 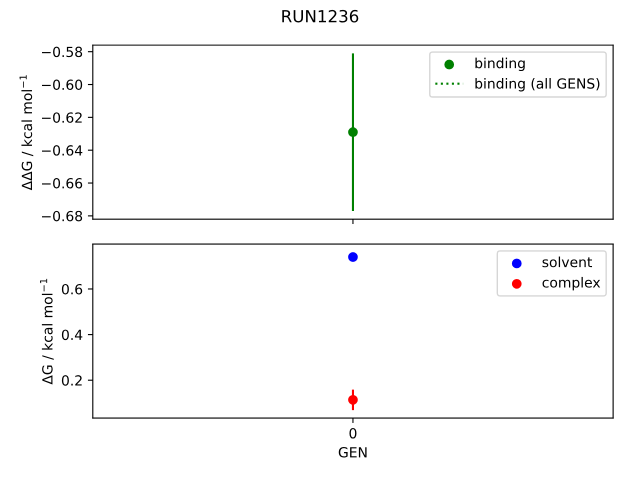 I want to click on x-tick-label: 0, so click(x=352, y=433).